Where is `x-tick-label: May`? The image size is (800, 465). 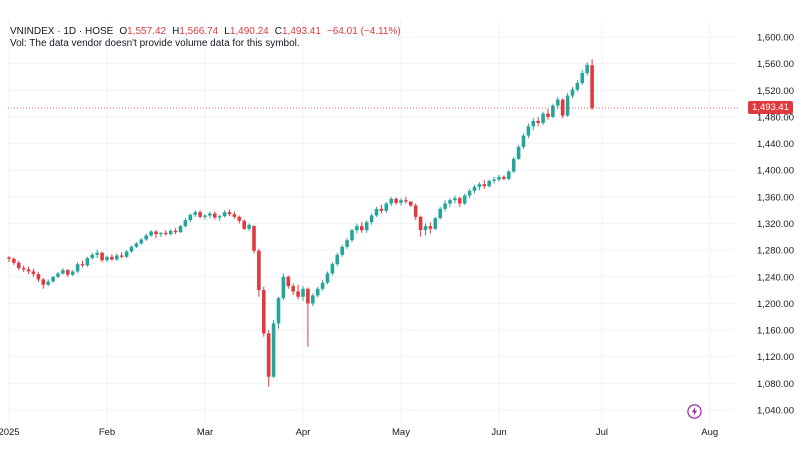
x-tick-label: May is located at coordinates (401, 432).